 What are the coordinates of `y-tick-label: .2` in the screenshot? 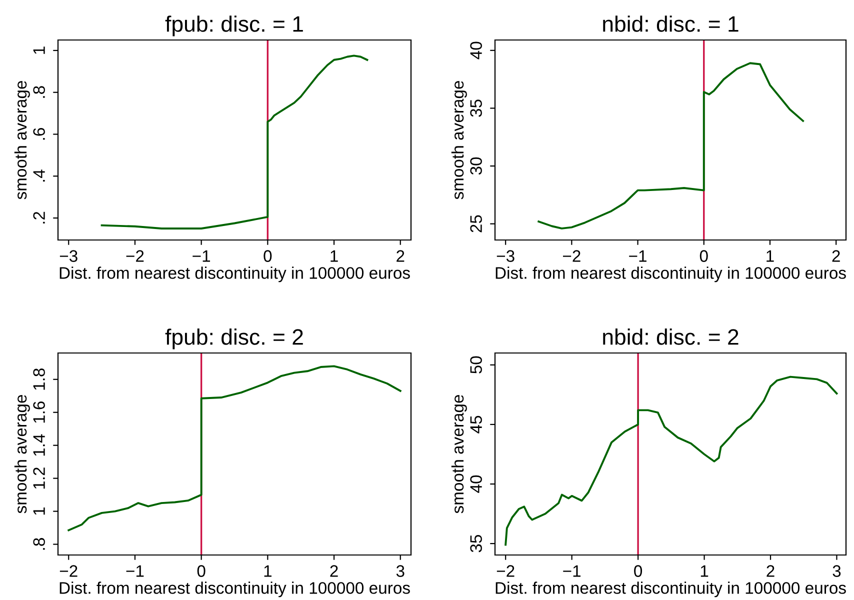 It's located at (39, 218).